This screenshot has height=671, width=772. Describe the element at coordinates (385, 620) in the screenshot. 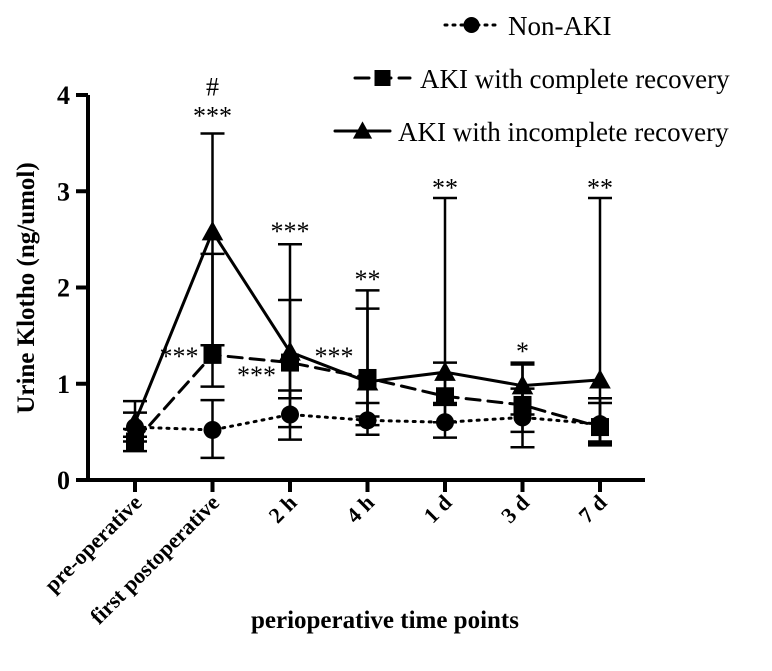

I see `x-axis-title: perioperative time points` at that location.